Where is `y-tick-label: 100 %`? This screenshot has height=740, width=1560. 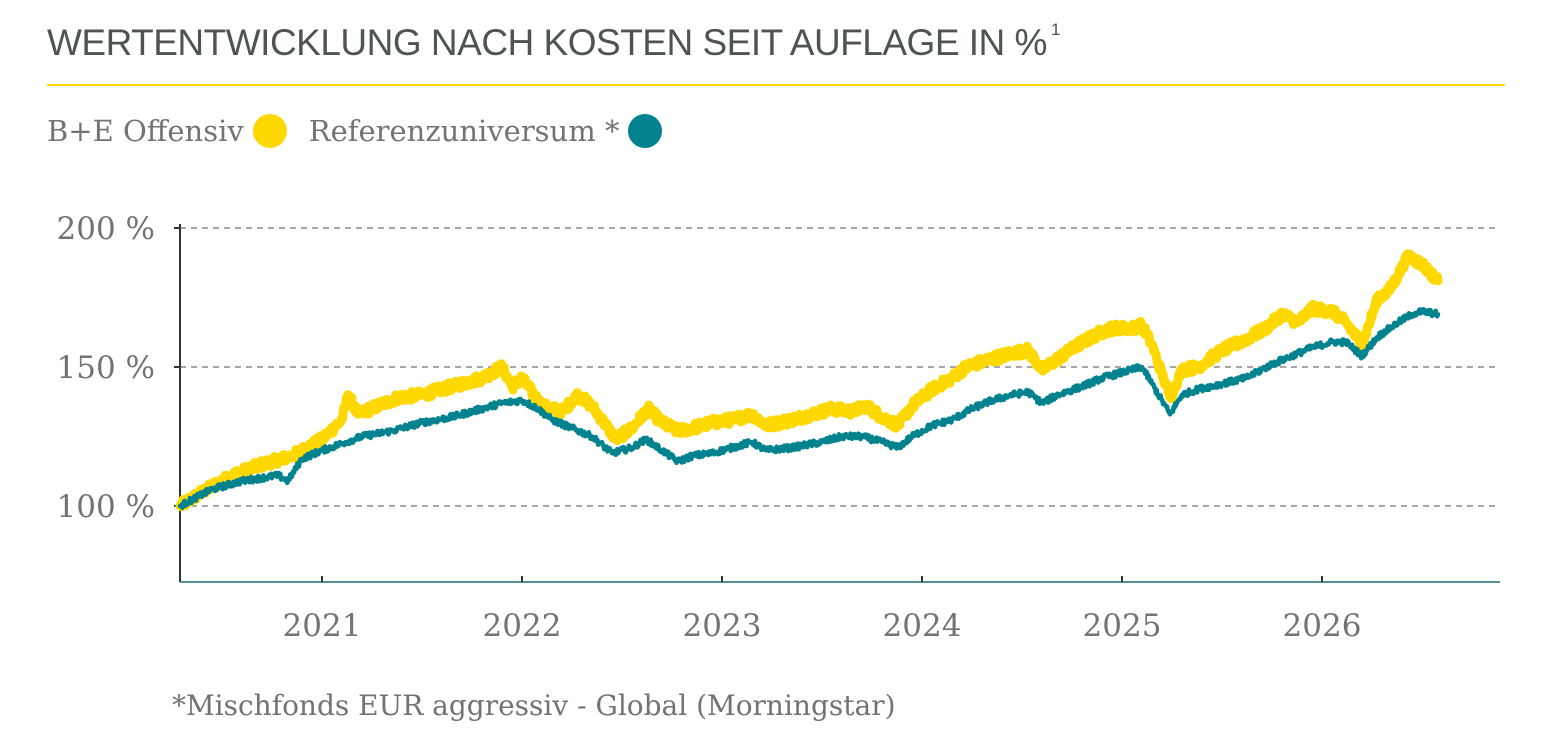 y-tick-label: 100 % is located at coordinates (106, 507).